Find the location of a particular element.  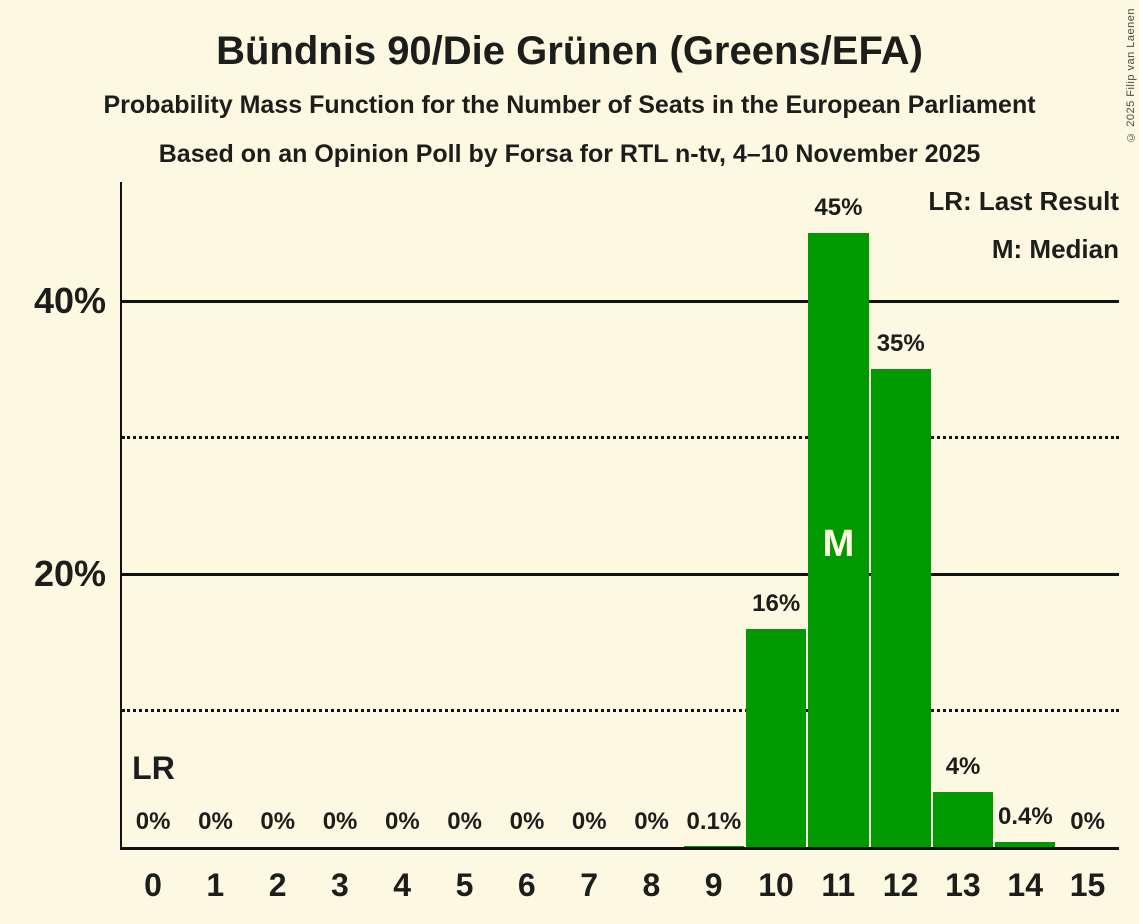

bar-value-label-seat-4: 0% is located at coordinates (402, 821).